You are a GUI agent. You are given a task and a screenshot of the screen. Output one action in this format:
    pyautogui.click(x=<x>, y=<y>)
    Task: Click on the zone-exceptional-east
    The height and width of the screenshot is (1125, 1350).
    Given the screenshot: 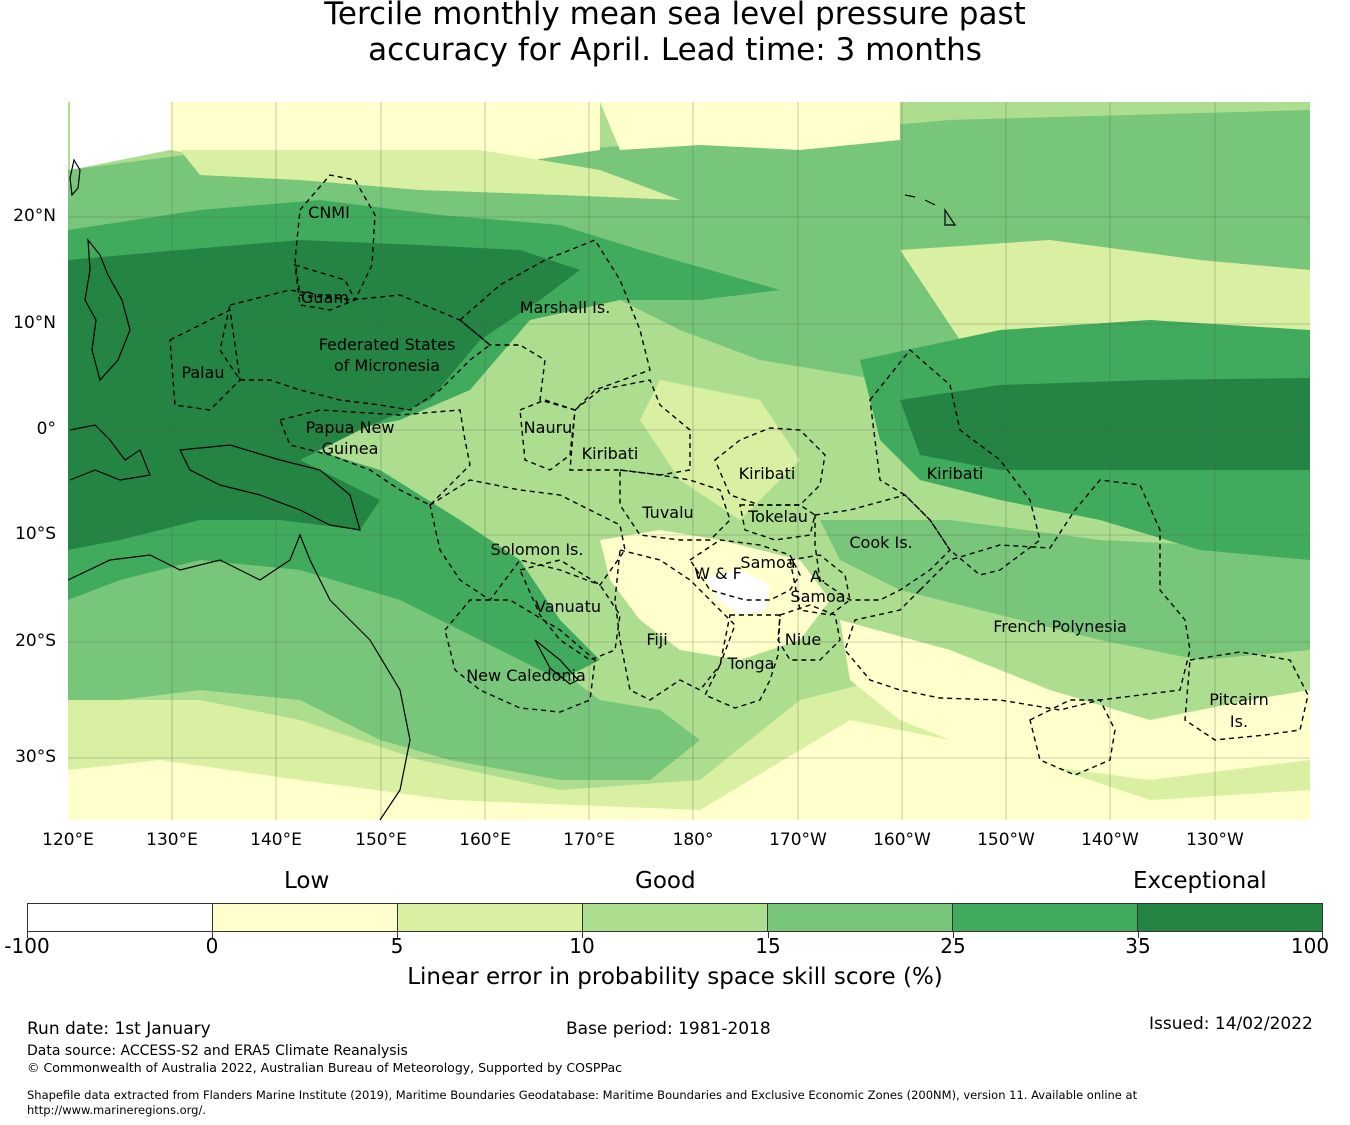 What is the action you would take?
    pyautogui.click(x=1105, y=424)
    